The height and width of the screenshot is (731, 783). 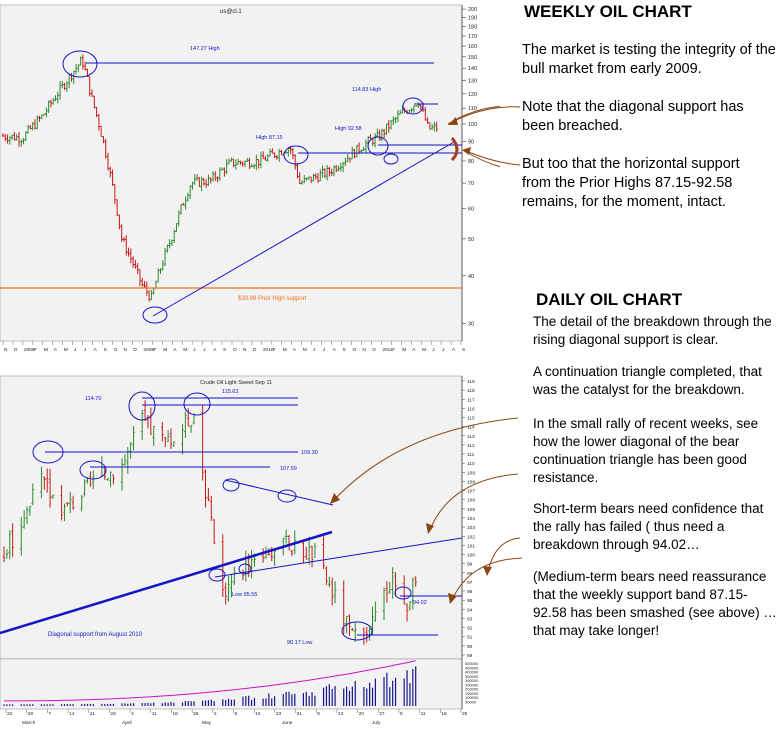 What do you see at coordinates (471, 464) in the screenshot?
I see `daily-y-tick-label: 110` at bounding box center [471, 464].